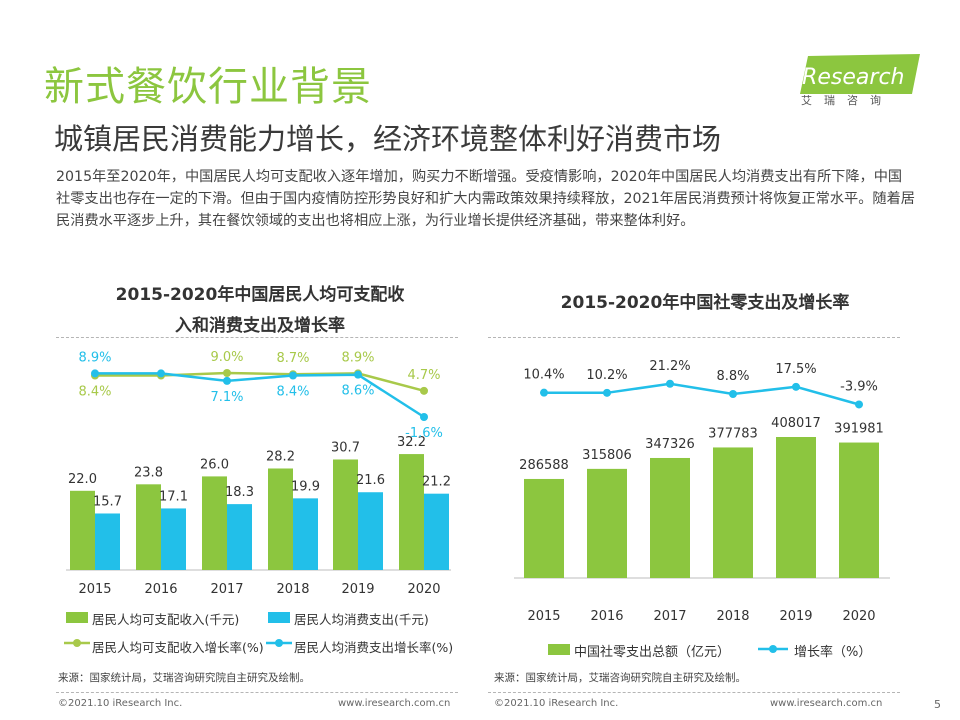 This screenshot has width=960, height=720. What do you see at coordinates (374, 647) in the screenshot?
I see `legend-spend-growth-label: 居民人均消费支出增长率(%)` at bounding box center [374, 647].